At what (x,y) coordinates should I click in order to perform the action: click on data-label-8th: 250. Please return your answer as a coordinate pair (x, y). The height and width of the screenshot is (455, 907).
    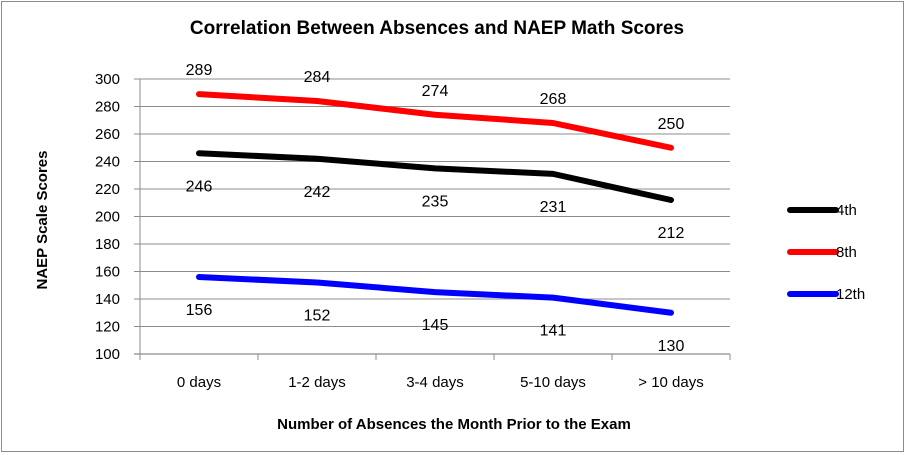
    Looking at the image, I should click on (671, 124).